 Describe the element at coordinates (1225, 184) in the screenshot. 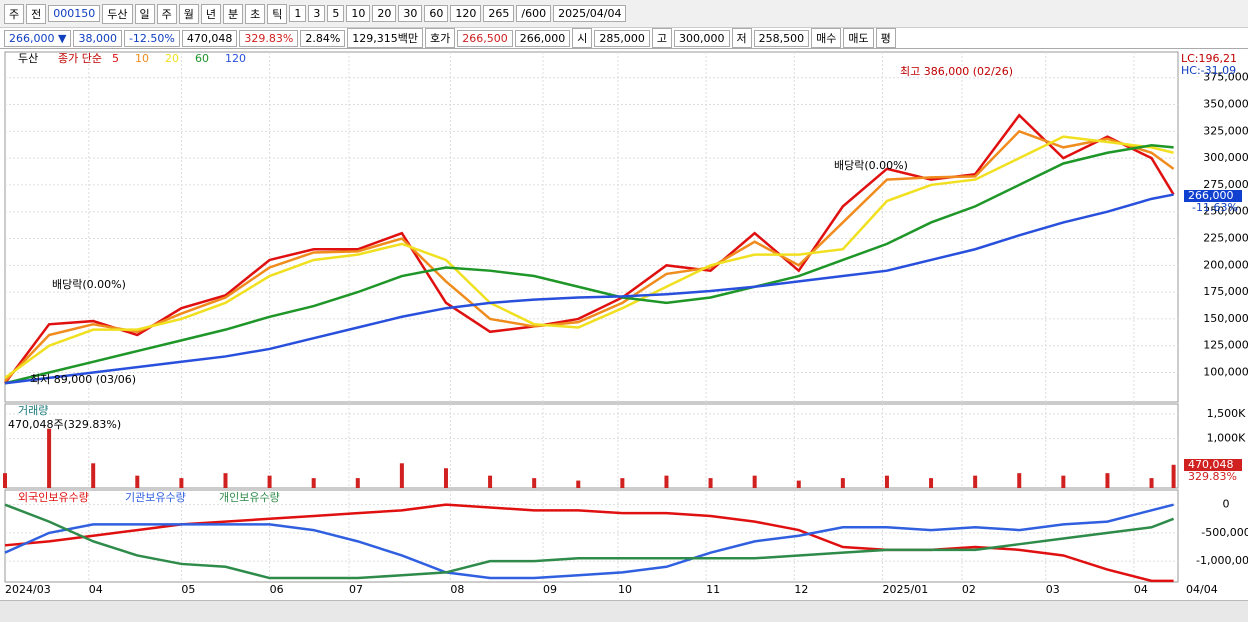

I see `y-tick-label: 275,000` at that location.